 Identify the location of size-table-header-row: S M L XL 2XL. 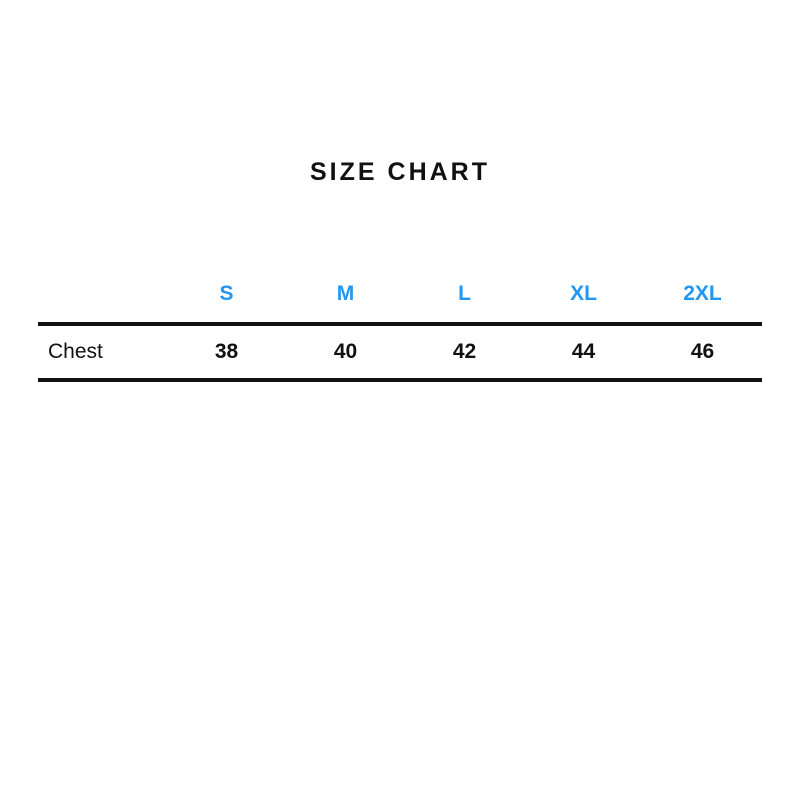
(400, 301).